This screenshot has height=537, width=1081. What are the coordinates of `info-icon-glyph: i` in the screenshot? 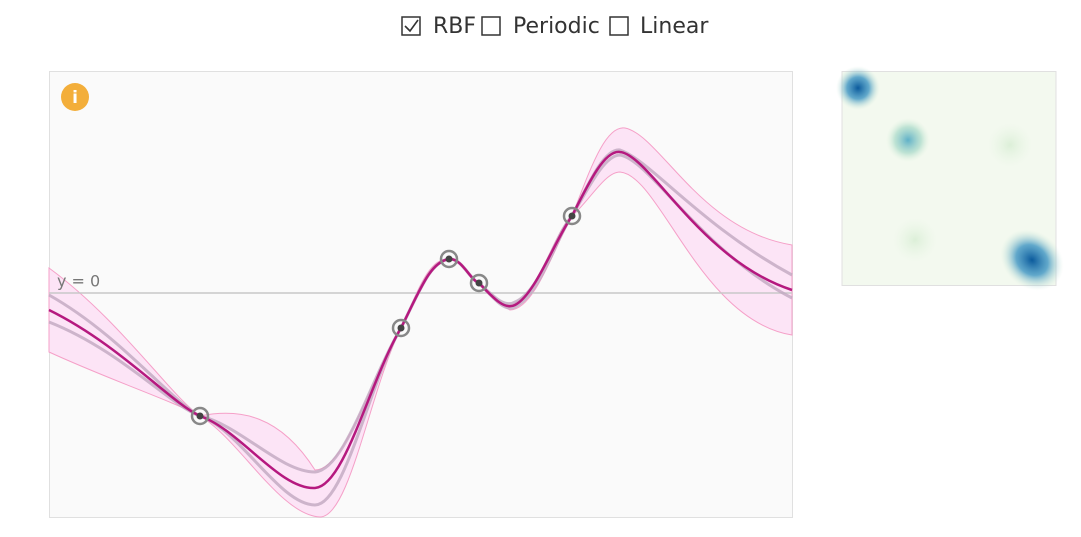 It's located at (75, 98).